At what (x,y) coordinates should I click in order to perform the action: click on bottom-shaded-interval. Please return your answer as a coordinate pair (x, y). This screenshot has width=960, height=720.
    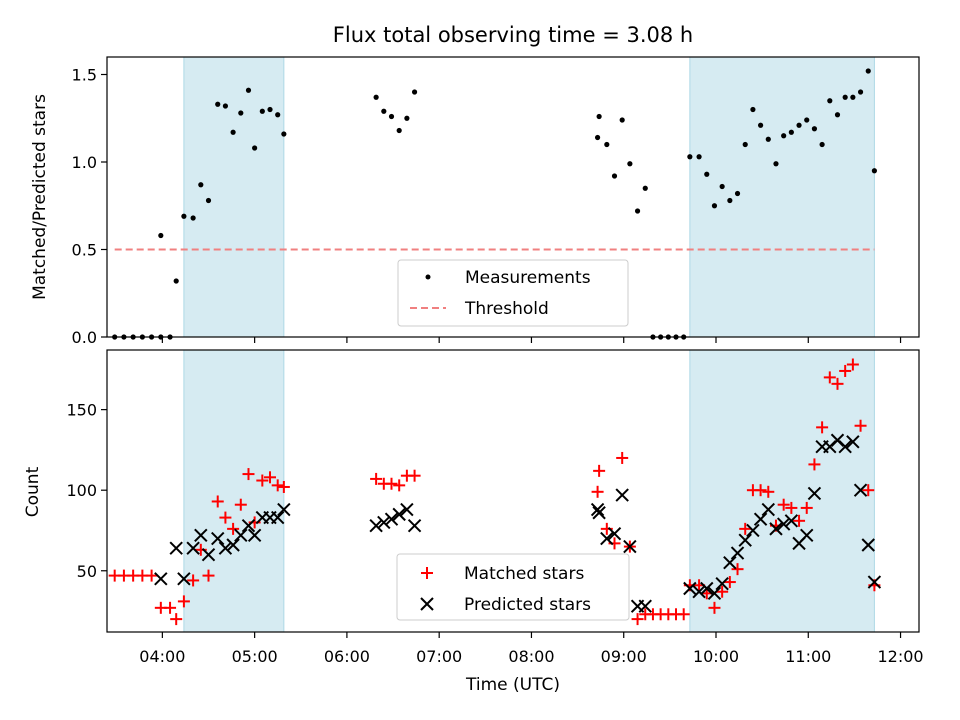
    Looking at the image, I should click on (233, 491).